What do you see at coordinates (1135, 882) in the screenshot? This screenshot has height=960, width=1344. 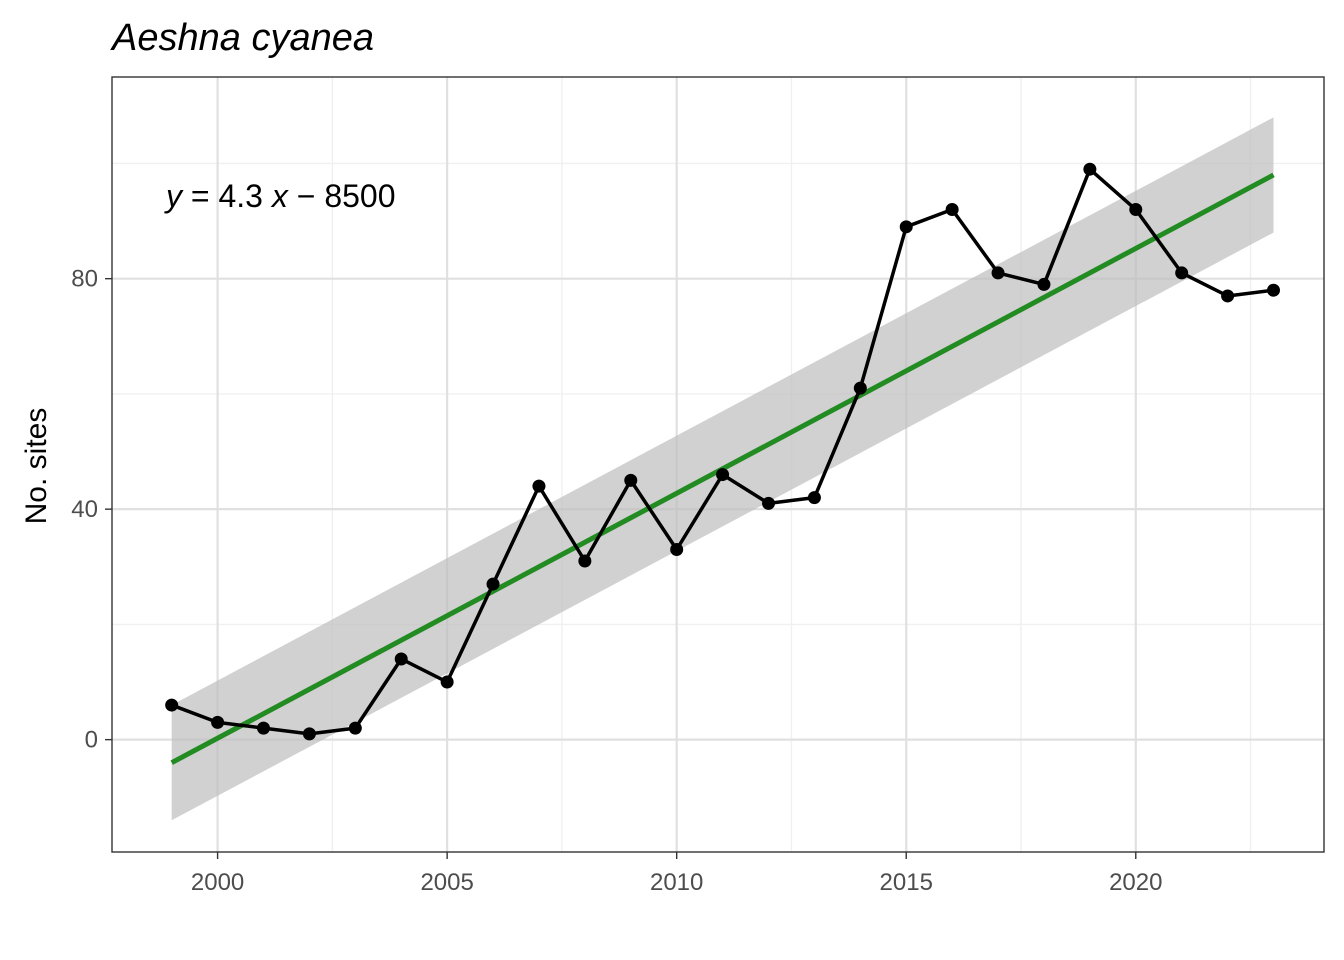 I see `x-tick-label: 2020` at bounding box center [1135, 882].